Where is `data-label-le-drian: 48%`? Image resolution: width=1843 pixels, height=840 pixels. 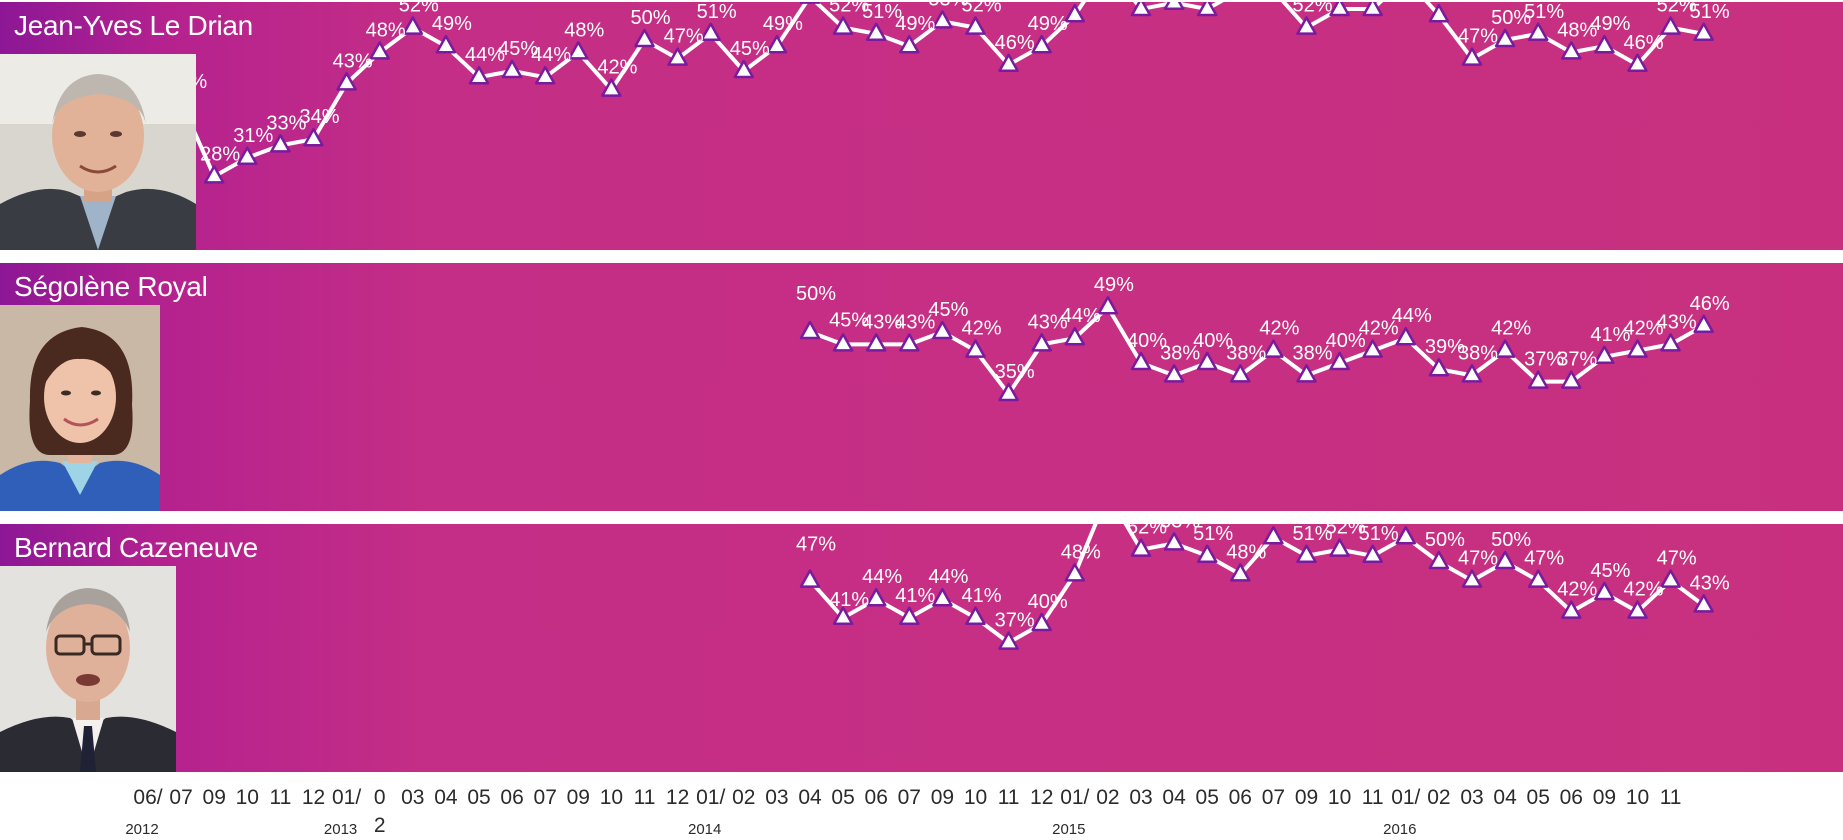
data-label-le-drian: 48% is located at coordinates (386, 30).